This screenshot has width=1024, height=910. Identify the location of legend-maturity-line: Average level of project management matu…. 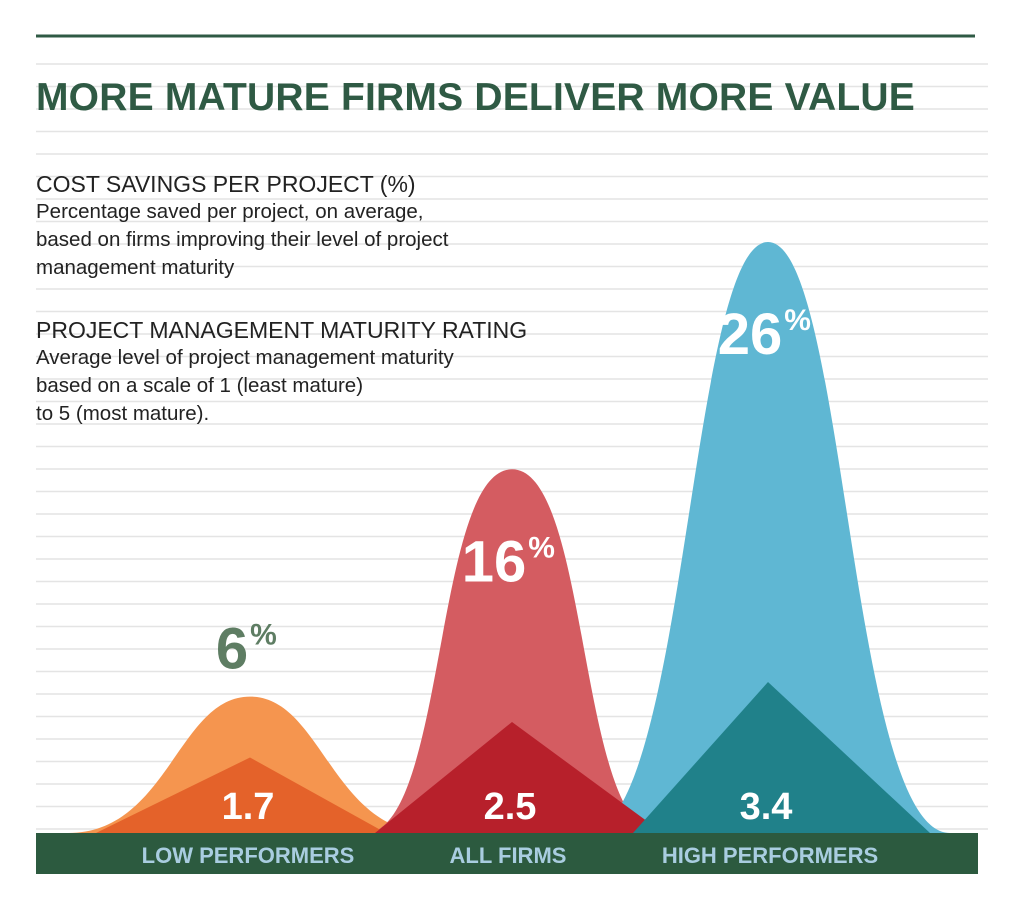
(245, 357).